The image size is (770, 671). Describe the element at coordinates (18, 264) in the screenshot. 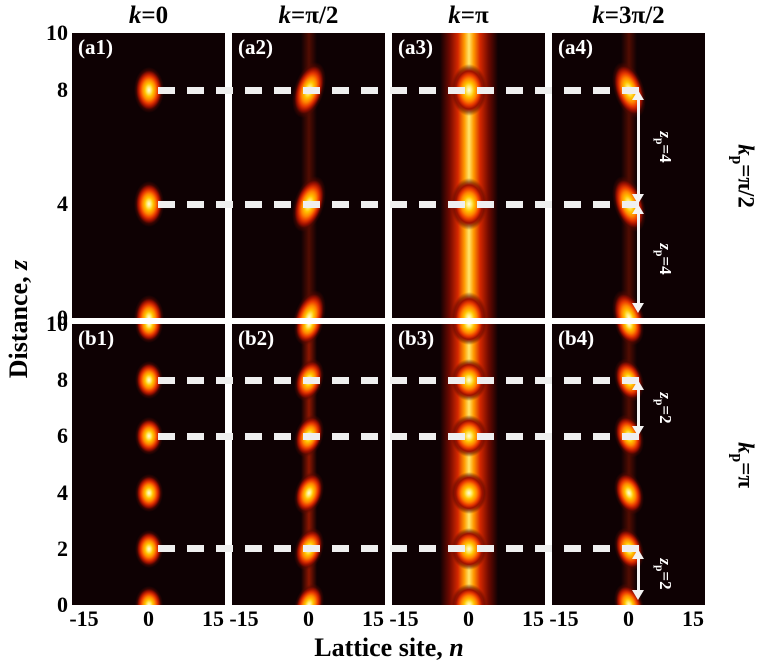

I see `y-axis-label-variable: z` at that location.